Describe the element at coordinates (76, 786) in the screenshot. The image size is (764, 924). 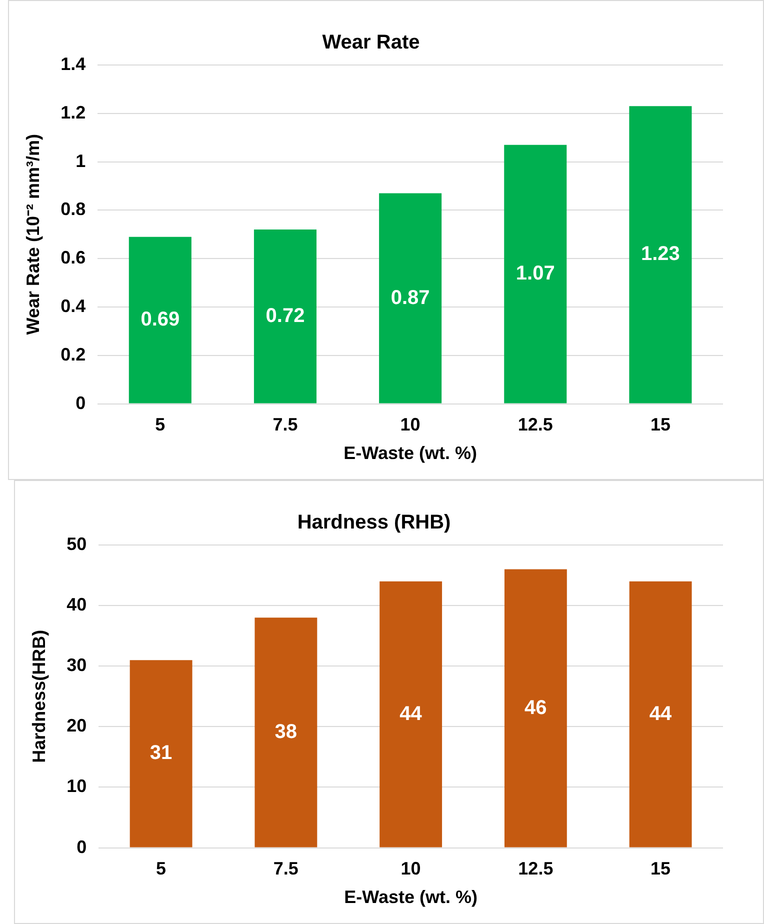
I see `y-tick-label: 10` at that location.